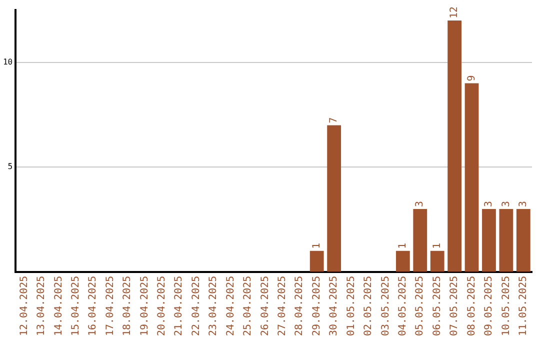 This screenshot has width=540, height=340. What do you see at coordinates (42, 306) in the screenshot?
I see `x-tick-label: 13.04.2025` at bounding box center [42, 306].